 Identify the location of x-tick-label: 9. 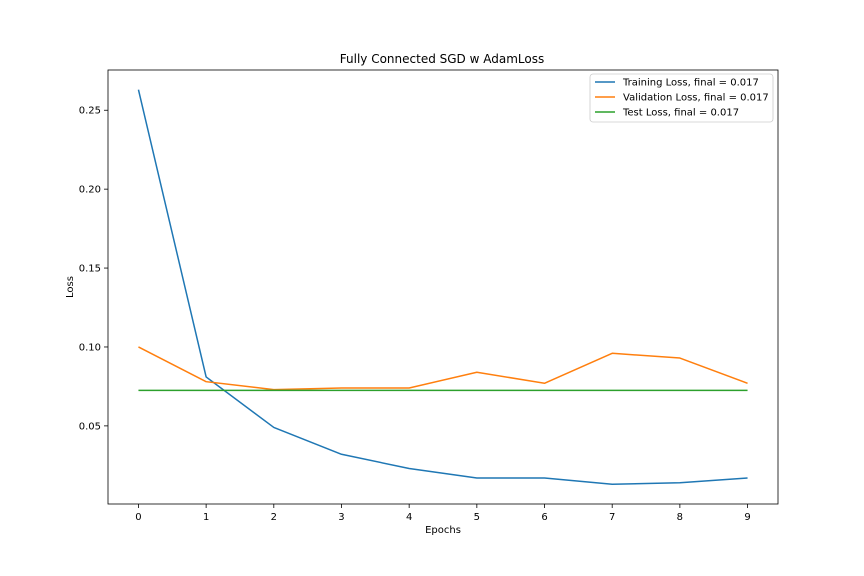
(747, 517).